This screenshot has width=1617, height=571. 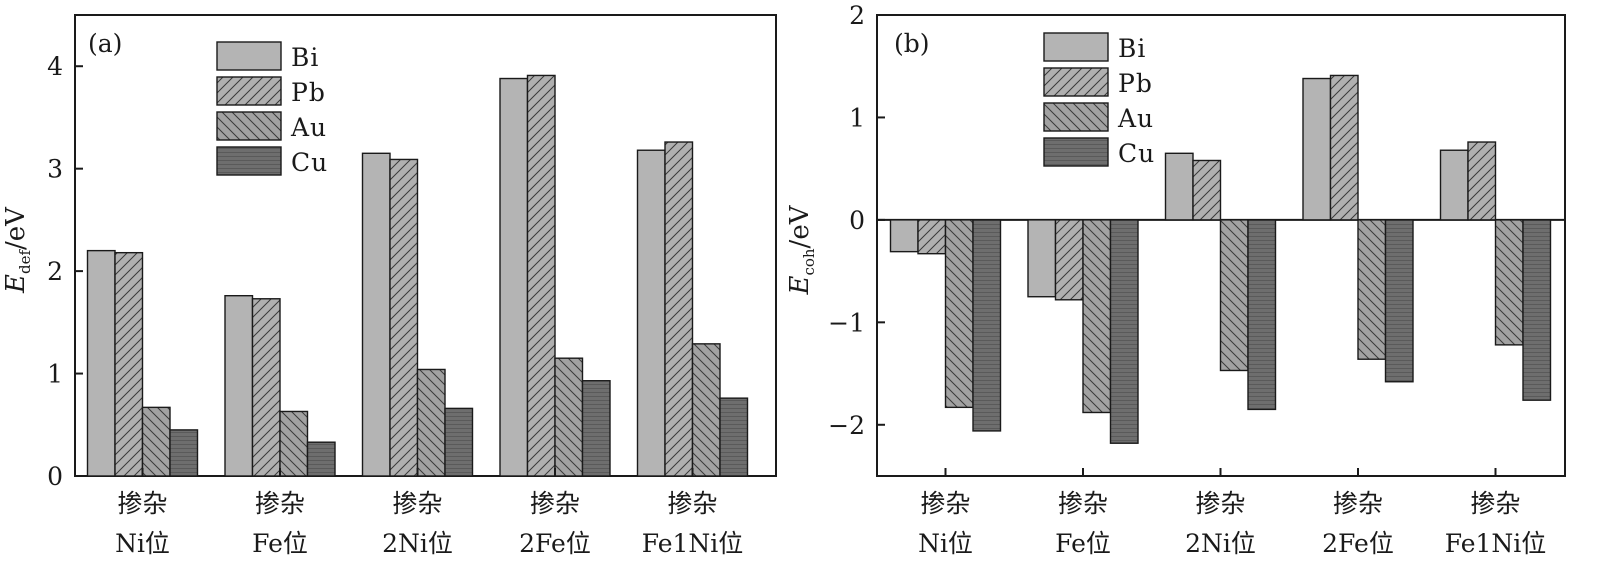 I want to click on panel-b-ylabel-unit: /eV, so click(x=800, y=226).